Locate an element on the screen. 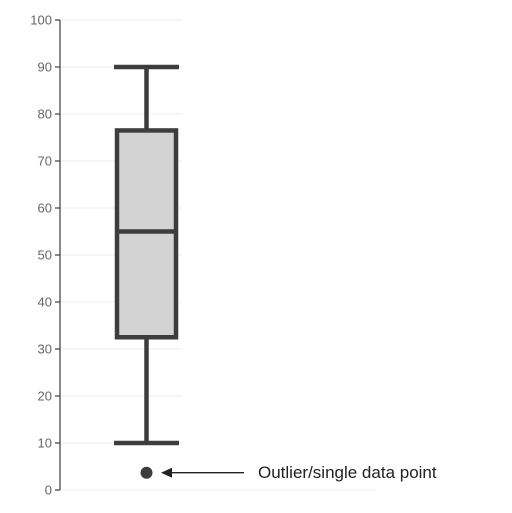 The height and width of the screenshot is (513, 512). y-axis: 0 10 20 30 40 50 60 70 80 90 100 is located at coordinates (45, 255).